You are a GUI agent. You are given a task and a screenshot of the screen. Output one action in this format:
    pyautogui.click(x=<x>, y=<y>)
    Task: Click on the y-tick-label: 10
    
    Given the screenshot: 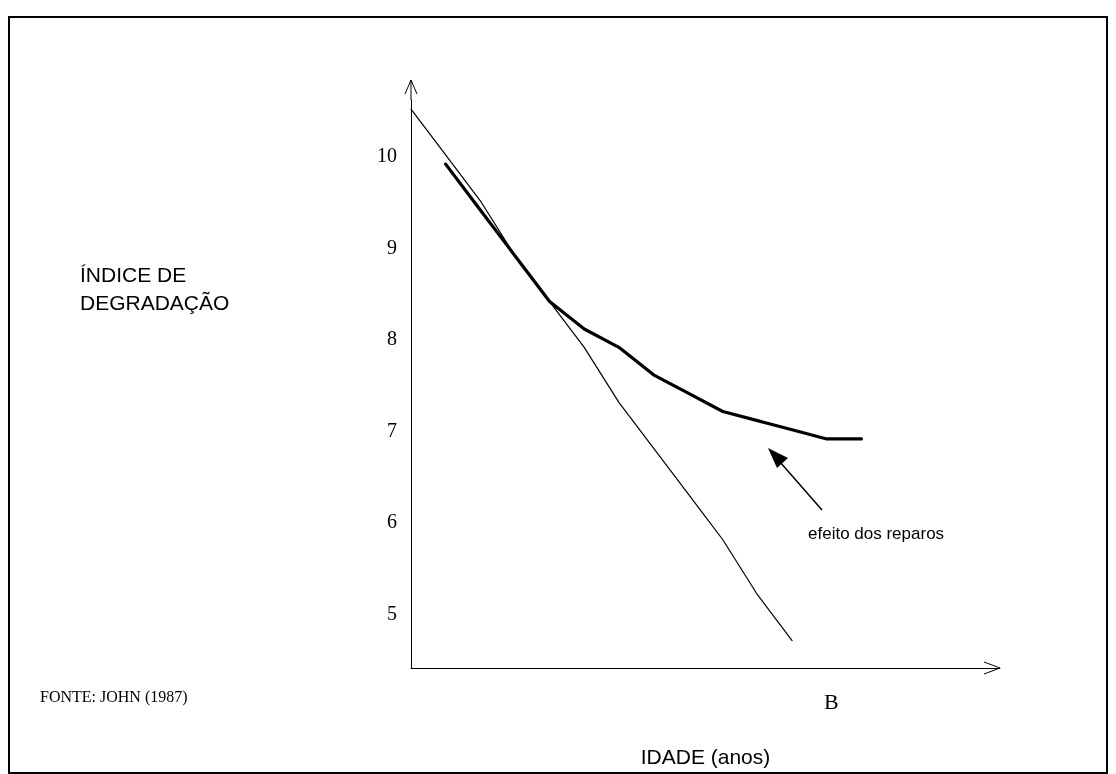 What is the action you would take?
    pyautogui.click(x=387, y=154)
    